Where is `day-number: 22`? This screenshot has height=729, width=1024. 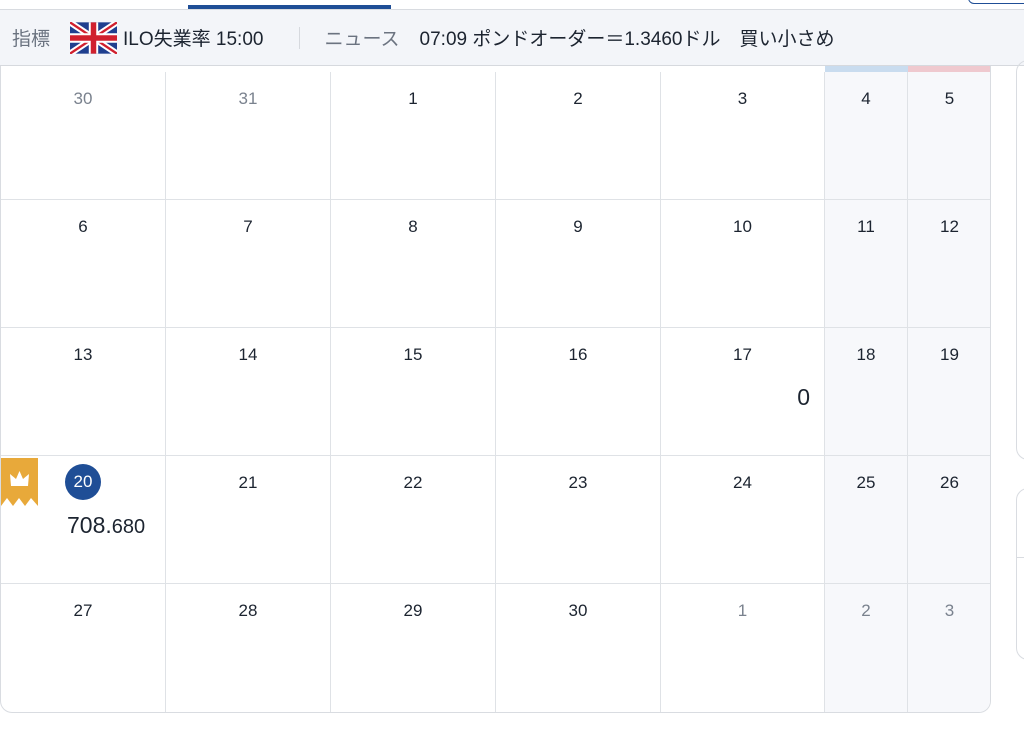 day-number: 22 is located at coordinates (413, 482).